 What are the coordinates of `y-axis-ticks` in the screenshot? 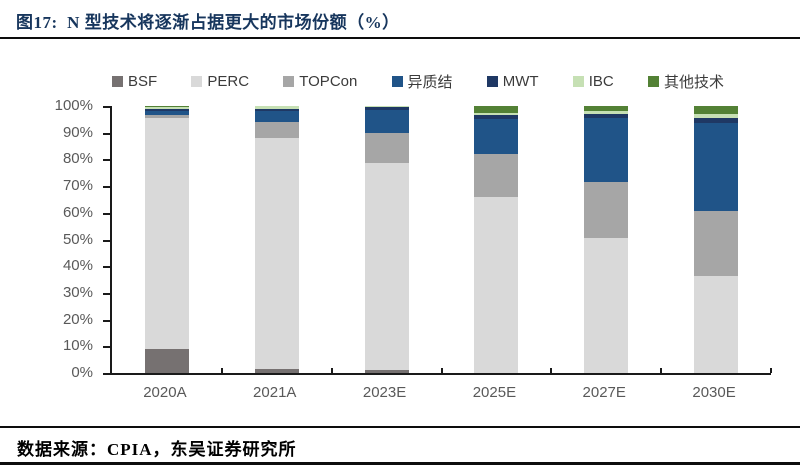 It's located at (106, 240).